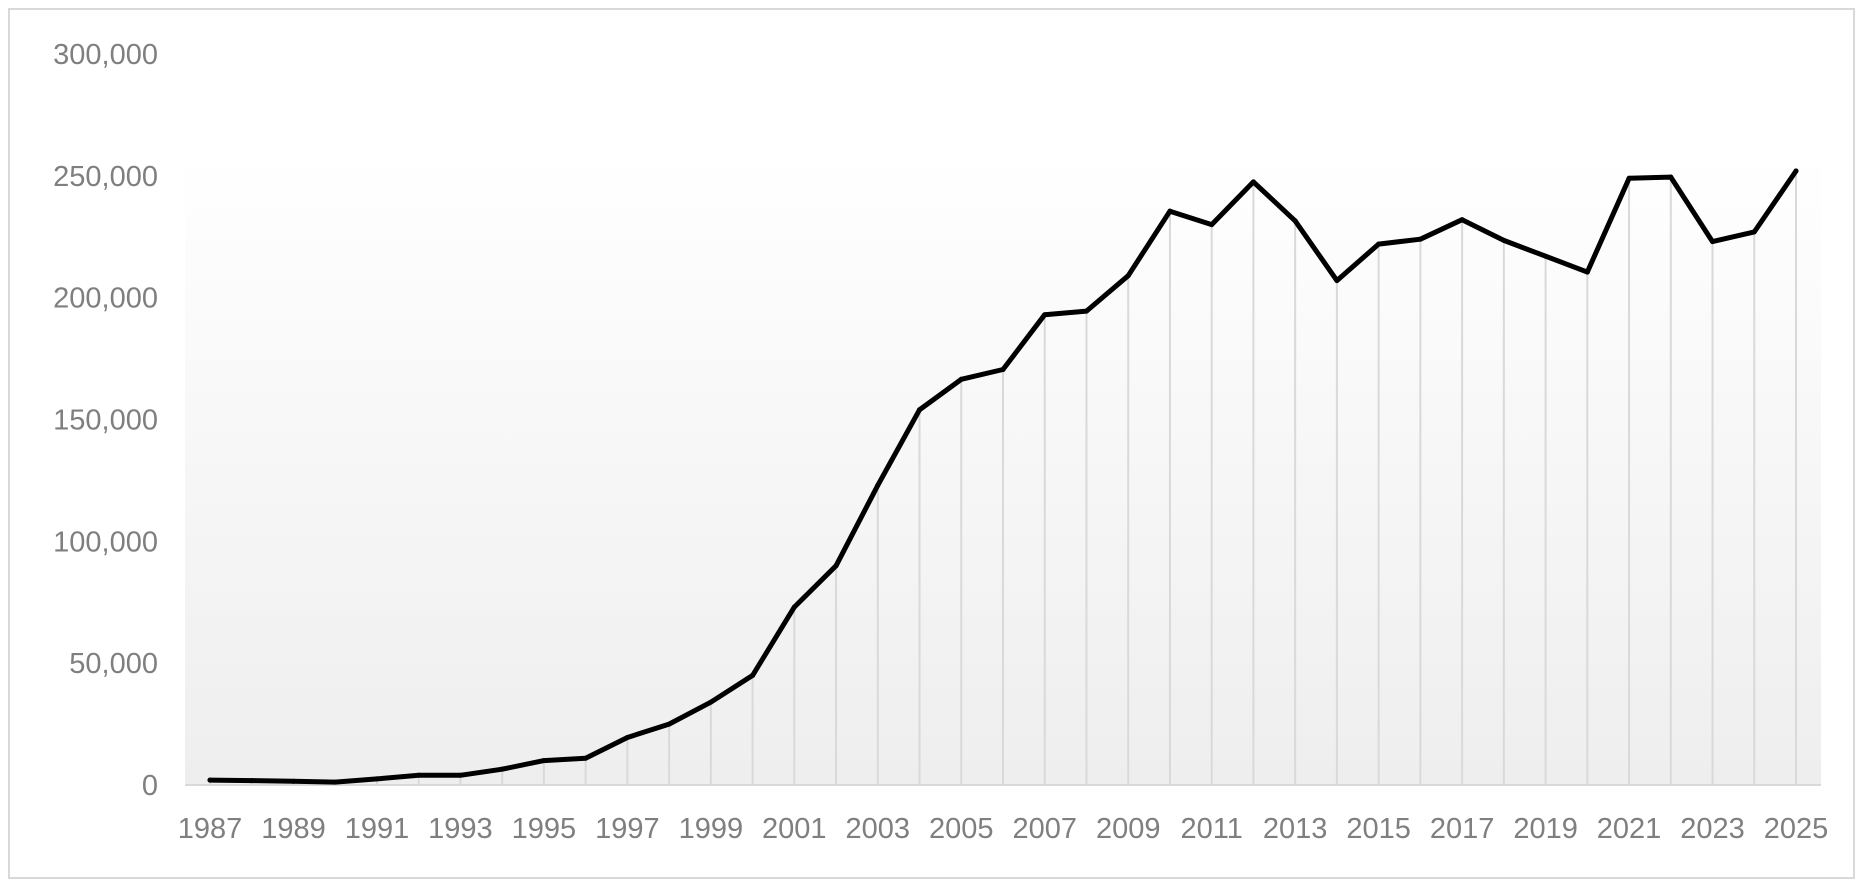  What do you see at coordinates (1712, 829) in the screenshot?
I see `x-tick-label: 2023` at bounding box center [1712, 829].